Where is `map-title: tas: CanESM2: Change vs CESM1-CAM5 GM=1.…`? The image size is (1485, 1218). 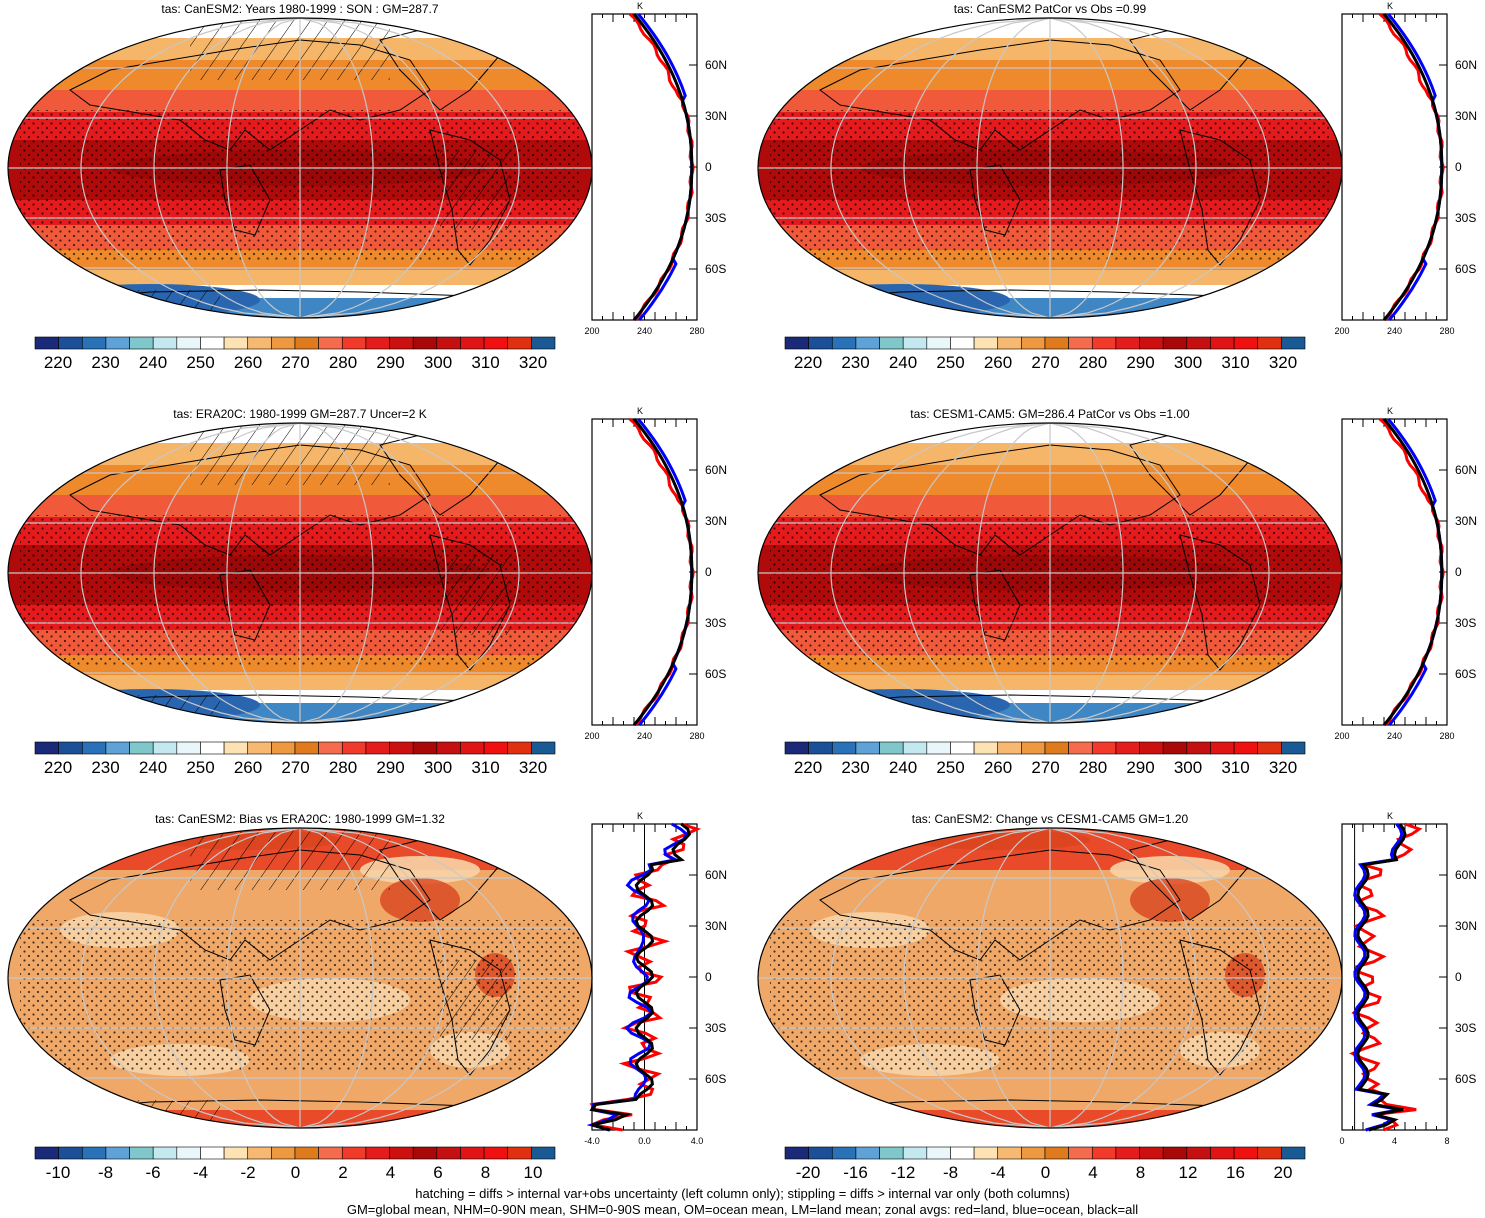
map-title: tas: CanESM2: Change vs CESM1-CAM5 GM=1.… is located at coordinates (1050, 819).